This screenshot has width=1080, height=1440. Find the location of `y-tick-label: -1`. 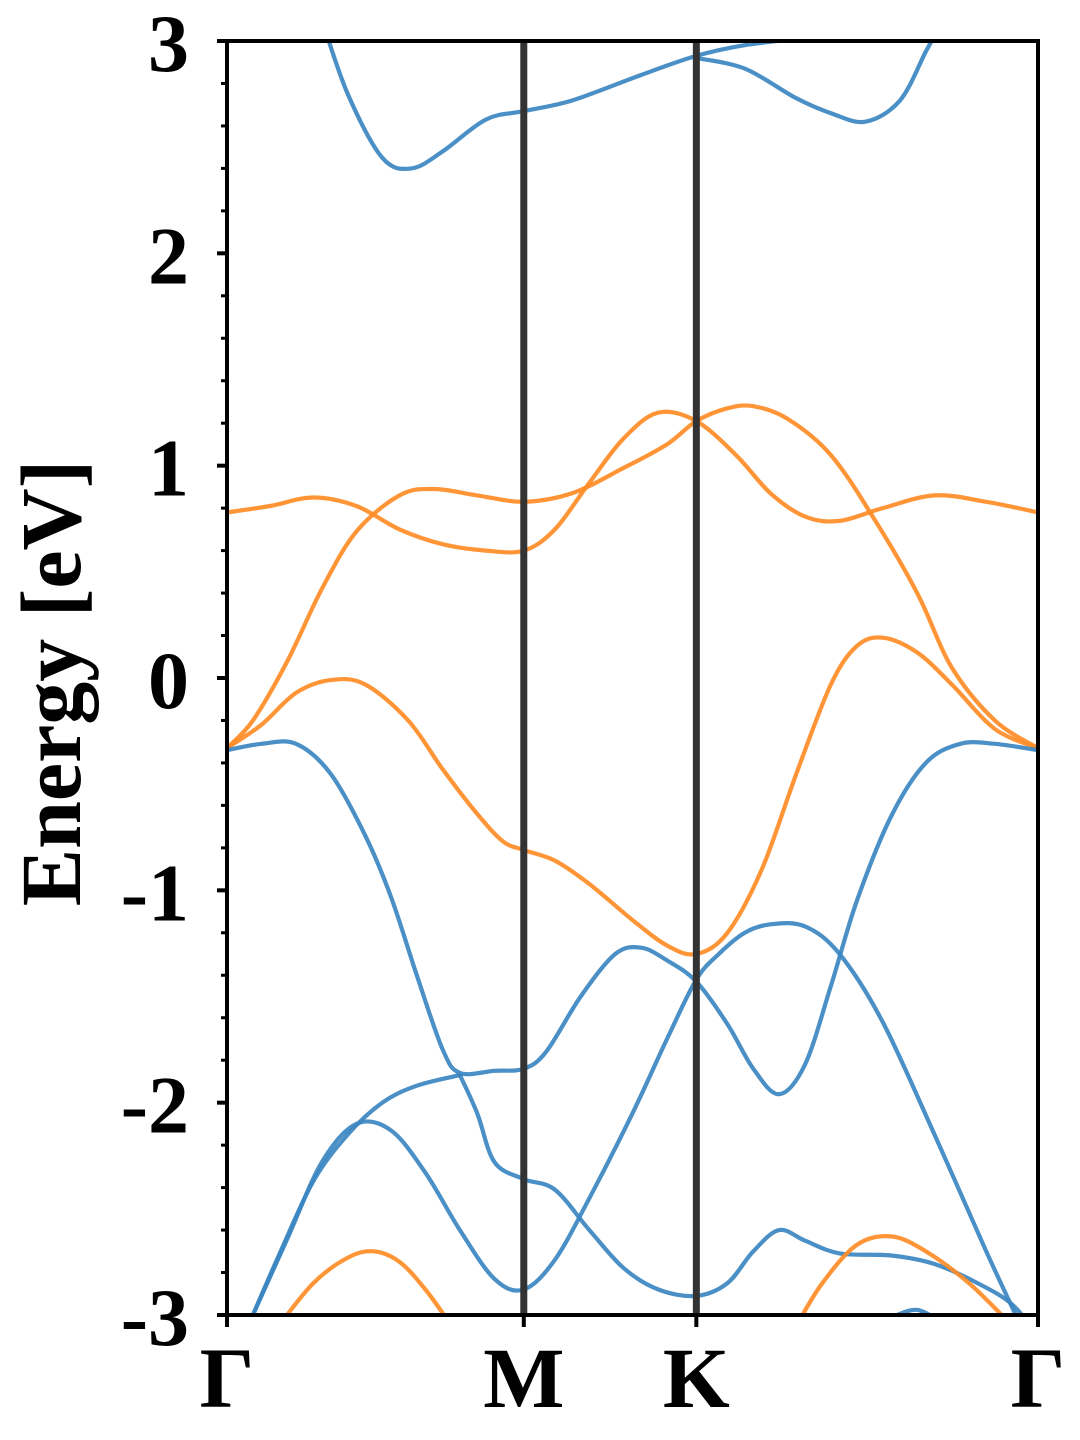

y-tick-label: -1 is located at coordinates (155, 892).